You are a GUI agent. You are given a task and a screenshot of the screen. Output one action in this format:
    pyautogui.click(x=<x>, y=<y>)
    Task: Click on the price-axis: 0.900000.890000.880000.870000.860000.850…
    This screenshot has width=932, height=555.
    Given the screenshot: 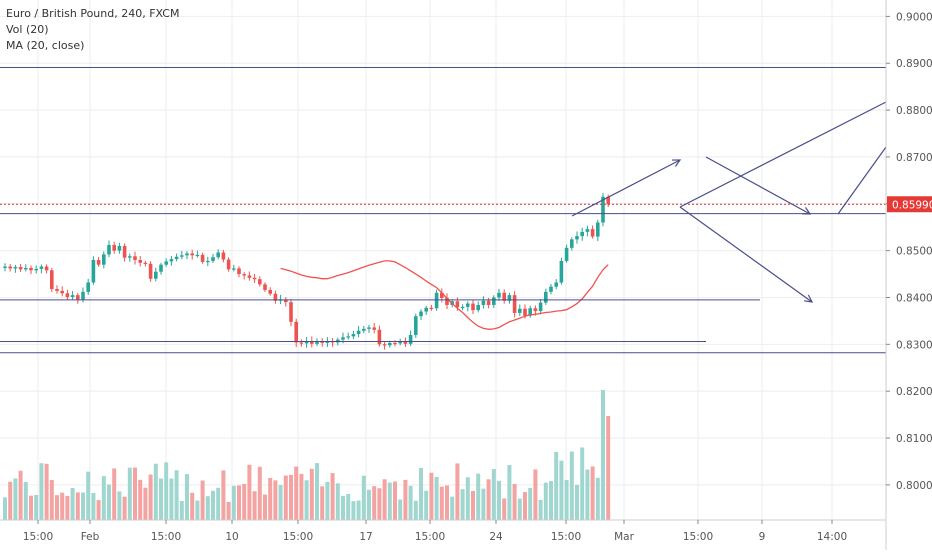 What is the action you would take?
    pyautogui.click(x=908, y=275)
    